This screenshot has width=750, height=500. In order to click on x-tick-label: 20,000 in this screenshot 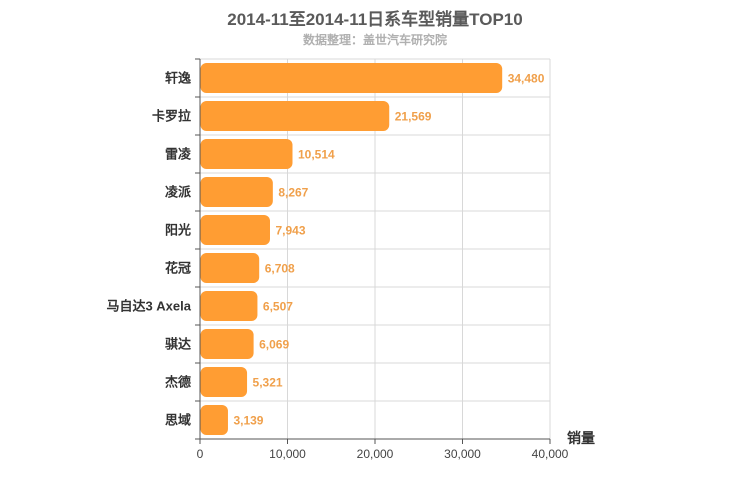, I will do `click(375, 454)`.